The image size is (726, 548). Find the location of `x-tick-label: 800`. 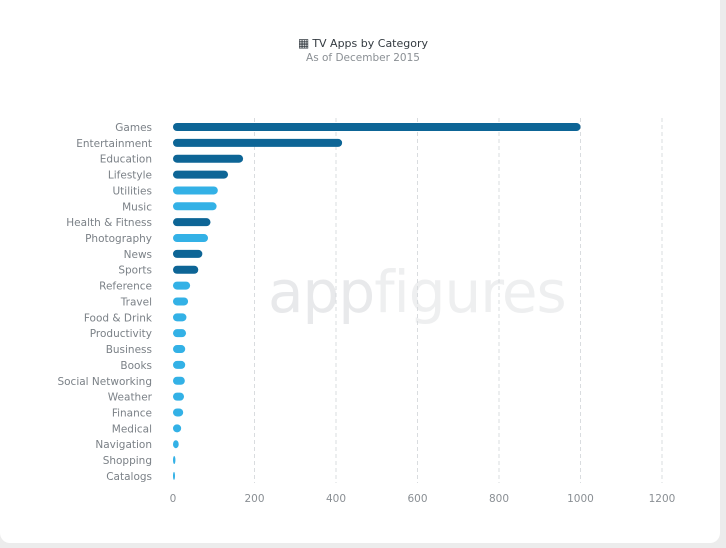

x-tick-label: 800 is located at coordinates (499, 499).